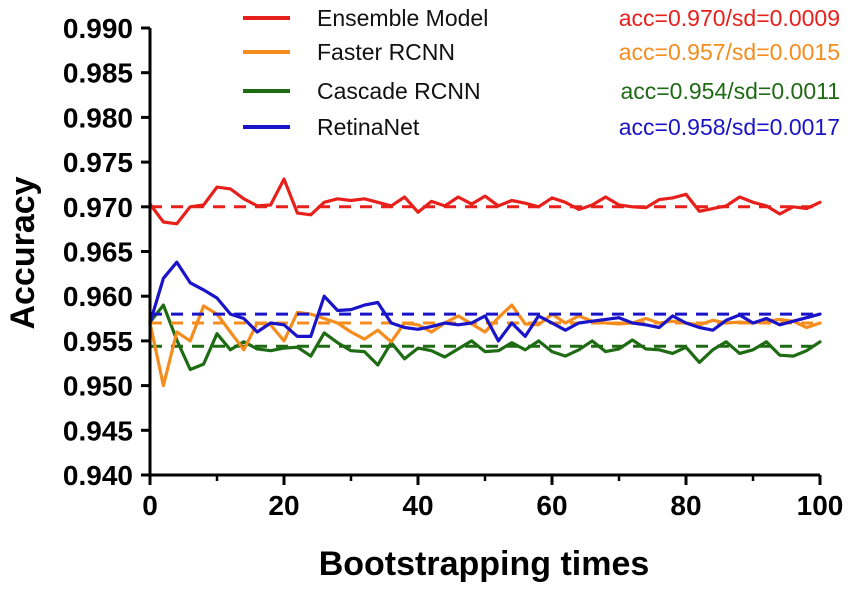  Describe the element at coordinates (98, 207) in the screenshot. I see `y-tick-label: 0.970` at that location.